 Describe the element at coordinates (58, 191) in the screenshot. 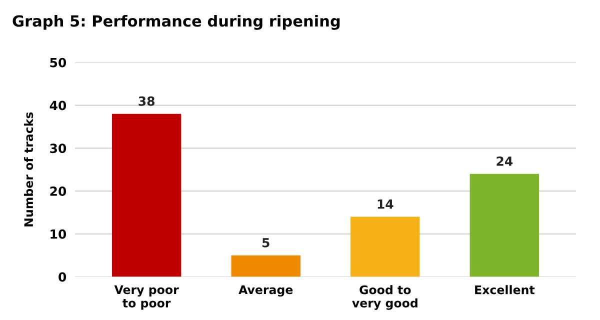

I see `y-tick-label: 20` at that location.